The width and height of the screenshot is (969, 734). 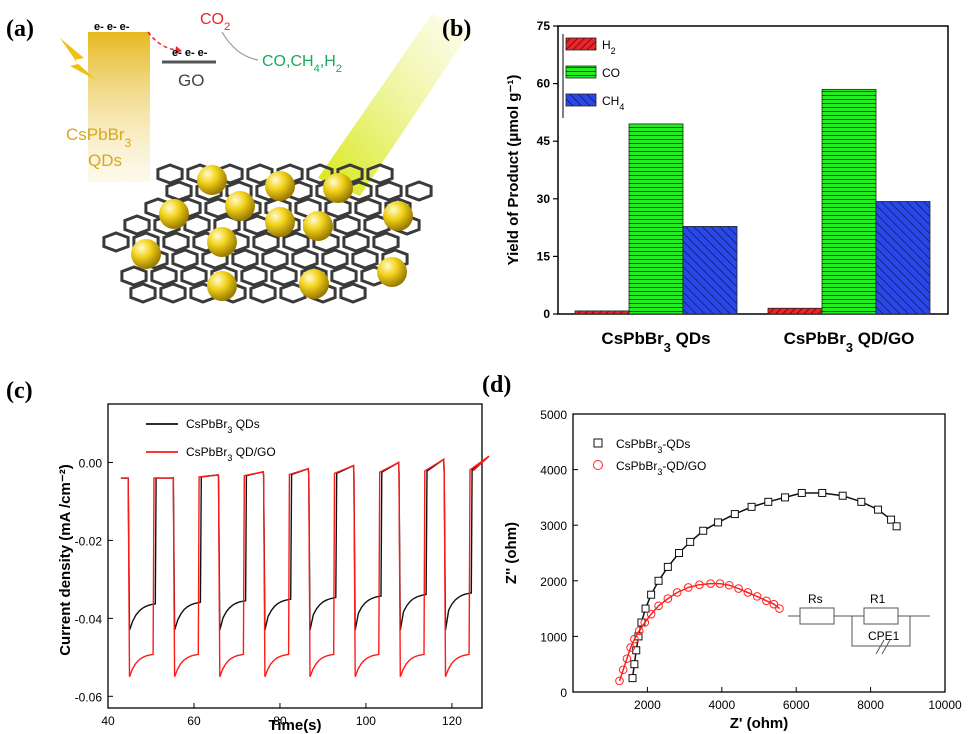 I want to click on y-axis-title-c: Current density (mA /cm⁻²), so click(x=65, y=560).